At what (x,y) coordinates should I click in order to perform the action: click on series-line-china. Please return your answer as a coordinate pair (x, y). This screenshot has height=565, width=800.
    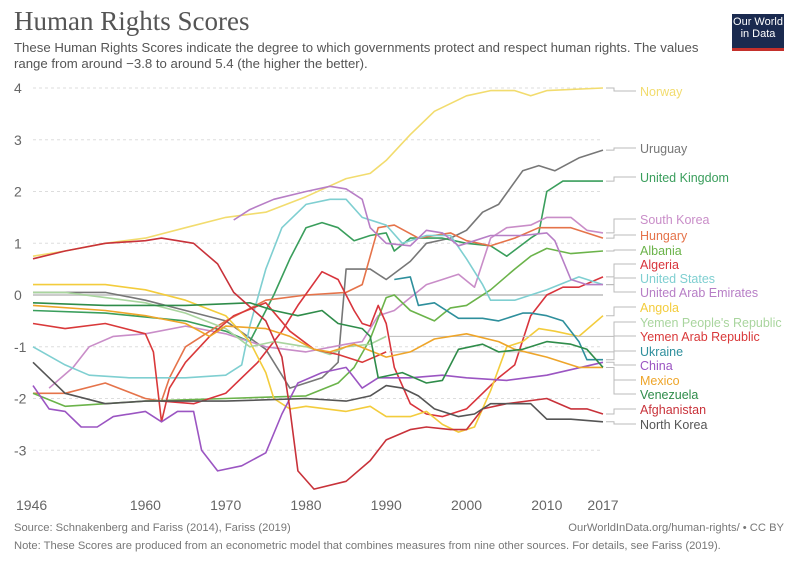
    Looking at the image, I should click on (318, 416).